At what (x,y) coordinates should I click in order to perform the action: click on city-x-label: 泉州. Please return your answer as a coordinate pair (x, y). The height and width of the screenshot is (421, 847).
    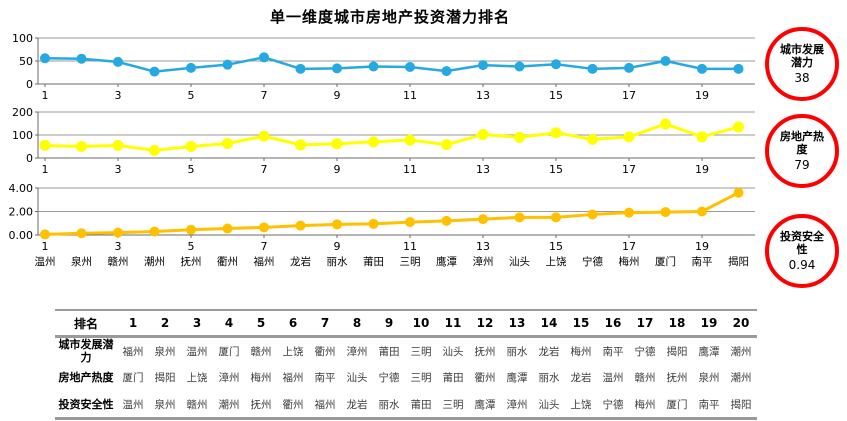
    Looking at the image, I should click on (81, 261).